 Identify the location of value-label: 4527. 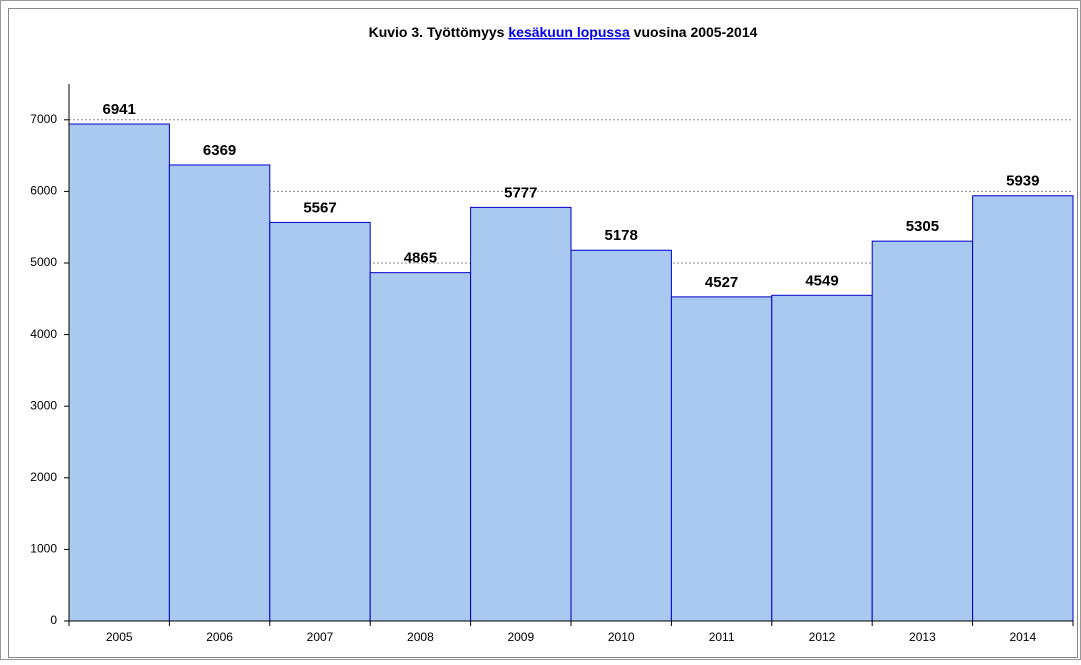
(721, 282).